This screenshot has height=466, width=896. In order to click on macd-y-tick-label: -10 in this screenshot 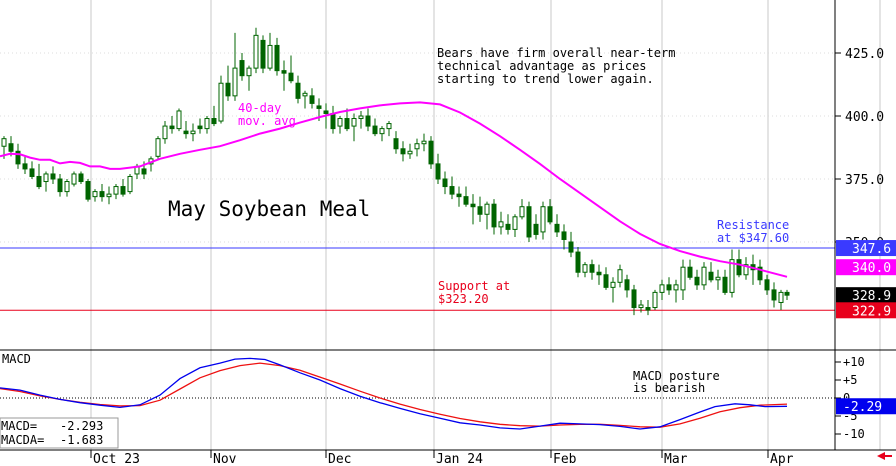, I will do `click(854, 434)`.